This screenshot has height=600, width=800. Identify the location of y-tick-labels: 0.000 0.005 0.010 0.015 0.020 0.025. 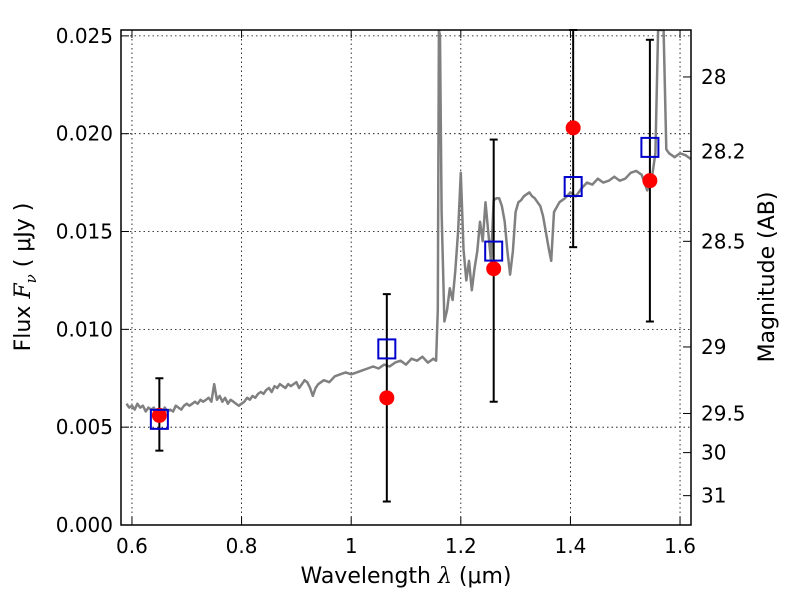
(84, 280).